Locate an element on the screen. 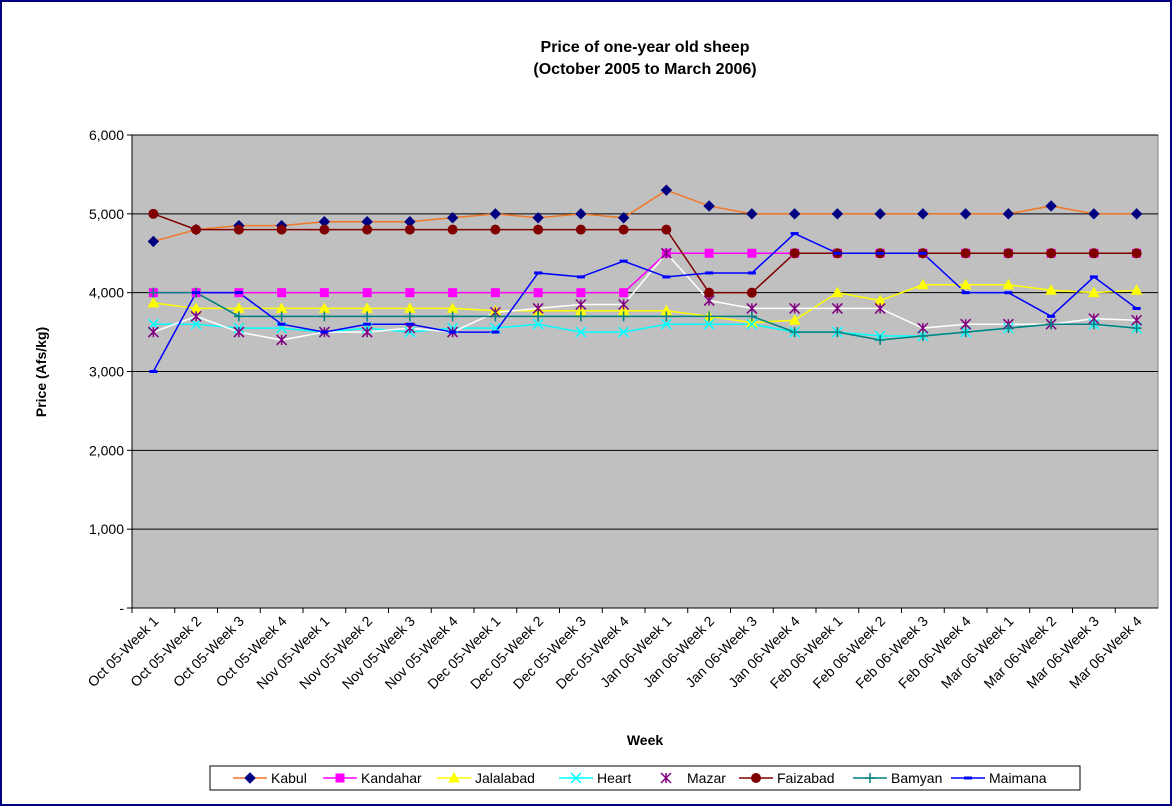 The width and height of the screenshot is (1172, 806). y-tick-label: 5,000 is located at coordinates (106, 214).